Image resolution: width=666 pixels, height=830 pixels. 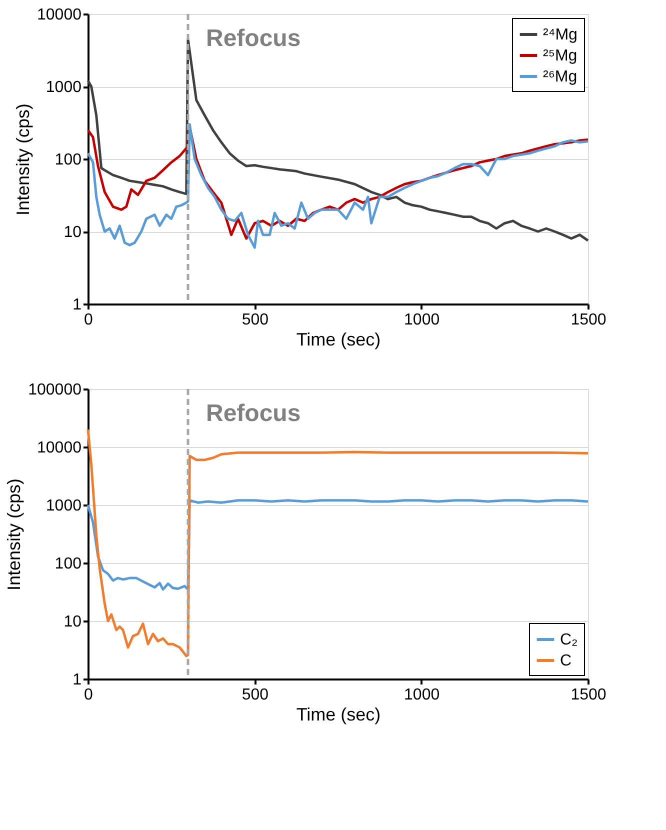 I want to click on legend-label: ²⁶Mg, so click(x=560, y=77).